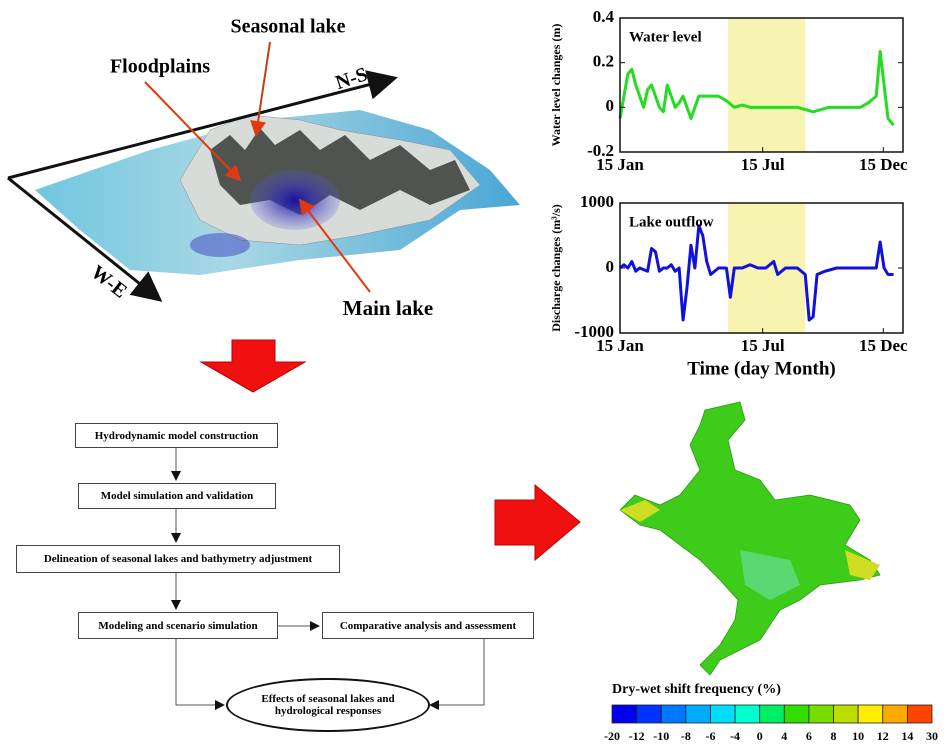  I want to click on terrain-label: W-E, so click(109, 282).